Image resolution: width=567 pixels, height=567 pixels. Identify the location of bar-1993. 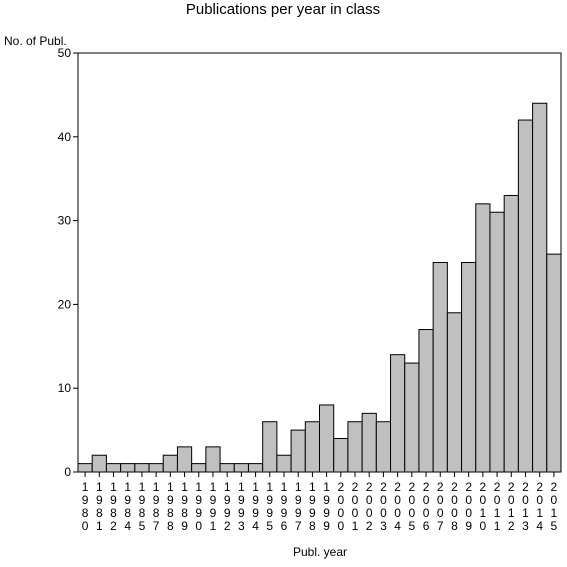
(241, 468).